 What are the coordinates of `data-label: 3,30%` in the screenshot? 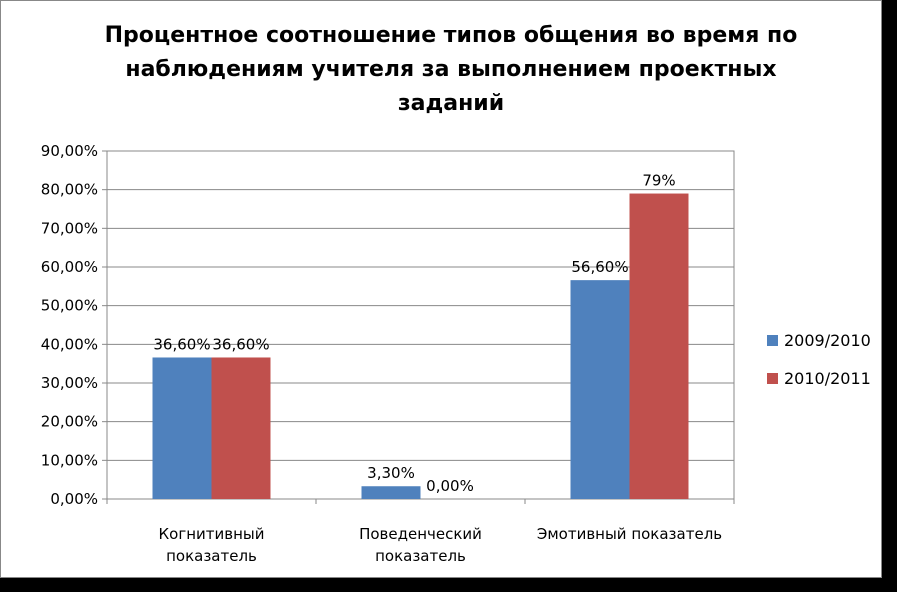 It's located at (391, 473).